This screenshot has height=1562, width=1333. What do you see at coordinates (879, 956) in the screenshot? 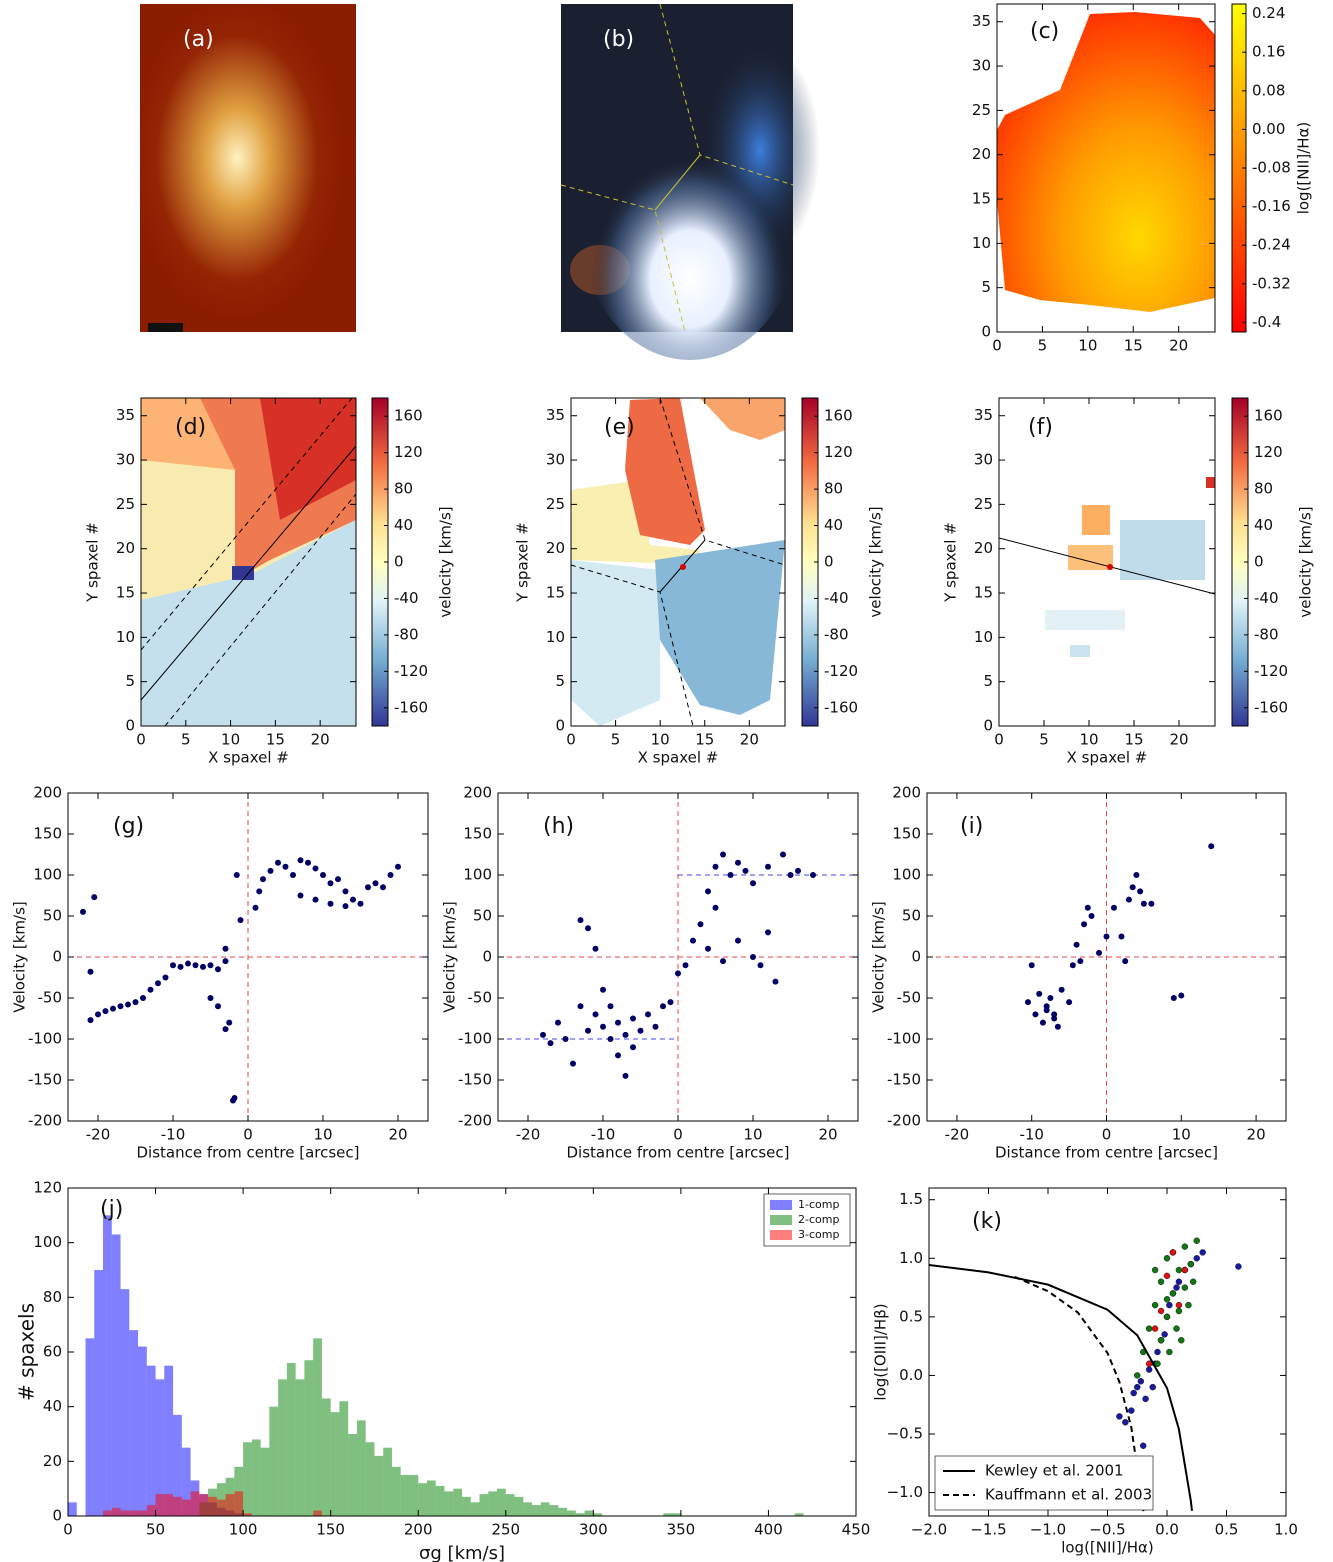
I see `y-axis-label: Velocity [km/s]` at bounding box center [879, 956].